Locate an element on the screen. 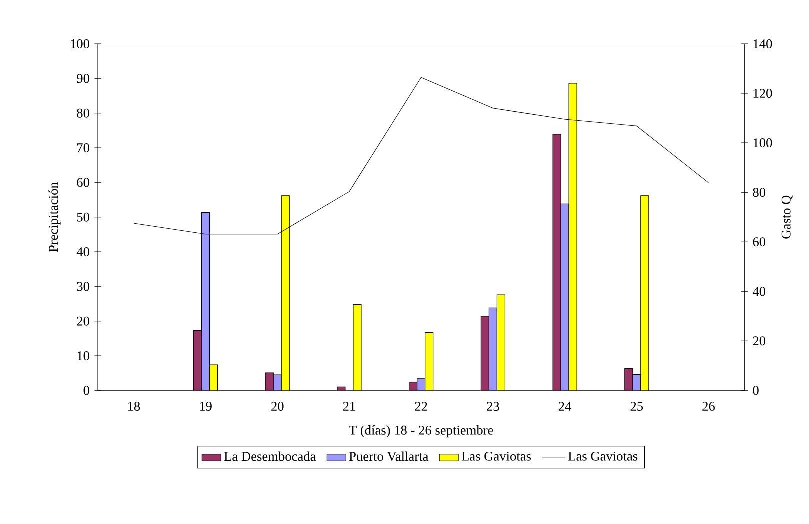 The height and width of the screenshot is (524, 809). x-axis-title: T (días) 18 - 26 septiembre is located at coordinates (421, 432).